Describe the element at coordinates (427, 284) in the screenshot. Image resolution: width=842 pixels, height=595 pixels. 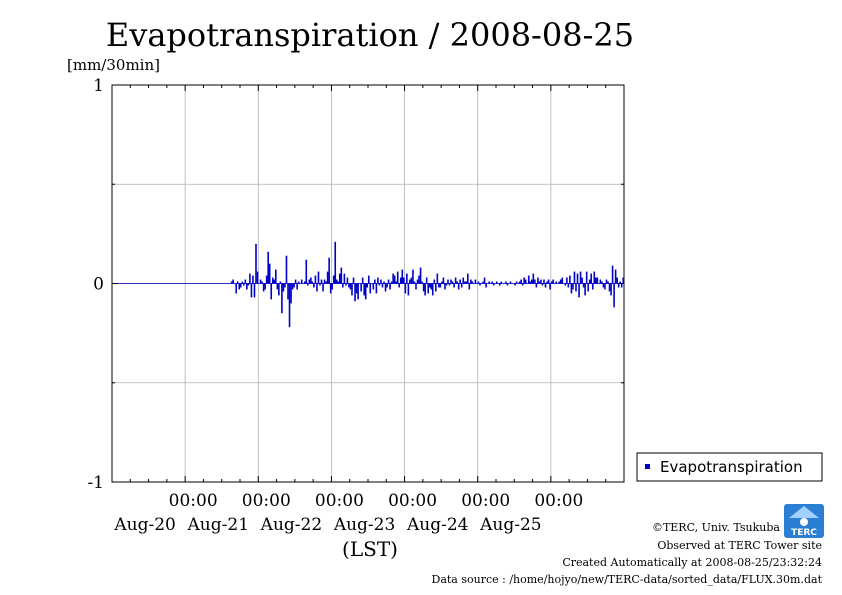
I see `series-bars` at that location.